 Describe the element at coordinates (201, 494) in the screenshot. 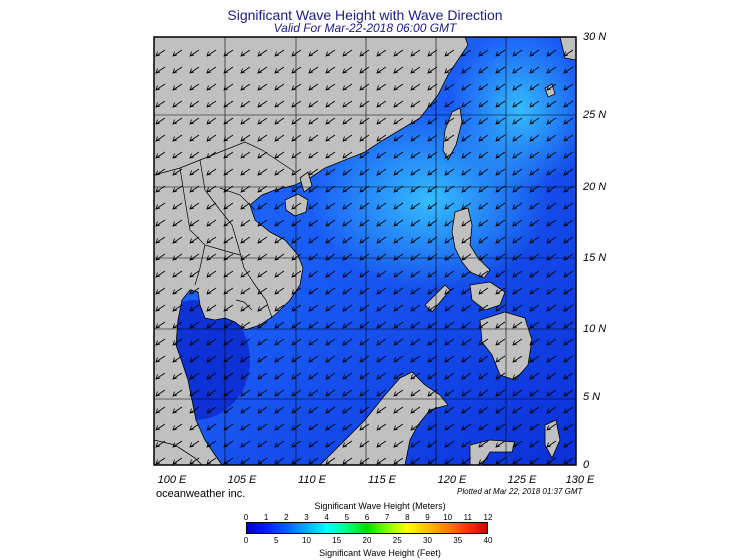

I see `company-credit: oceanweather inc.` at that location.